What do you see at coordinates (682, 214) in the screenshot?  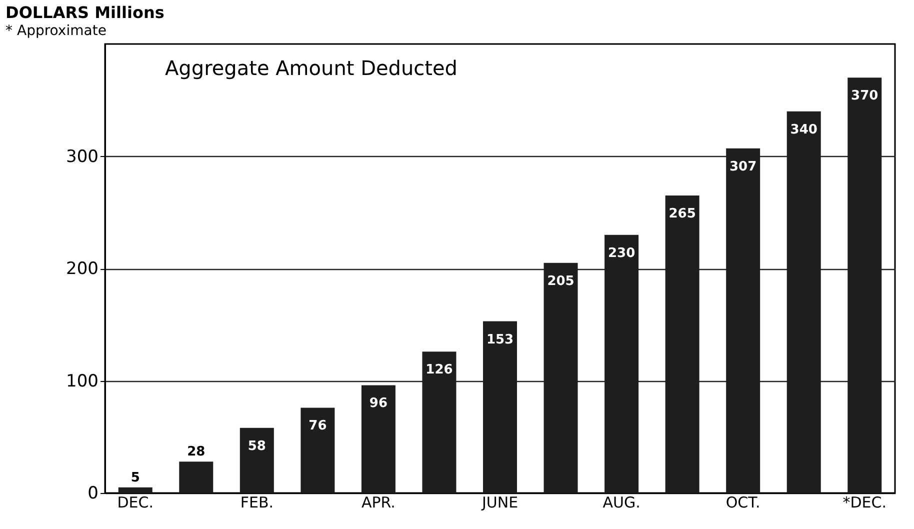 I see `data-label: 265` at bounding box center [682, 214].